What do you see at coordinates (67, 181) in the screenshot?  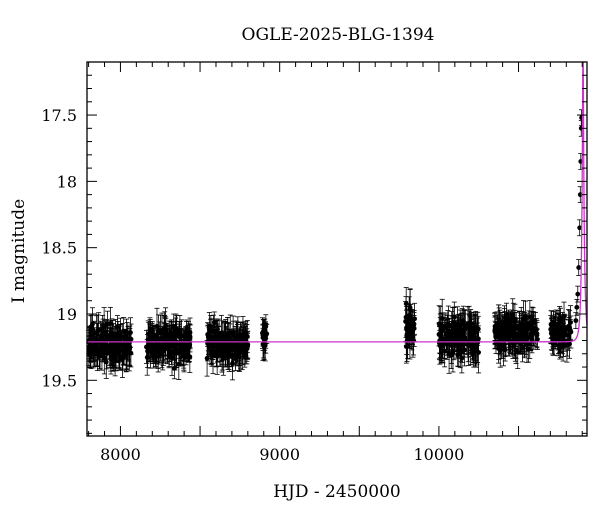 I see `y-tick-label: 18` at bounding box center [67, 181].